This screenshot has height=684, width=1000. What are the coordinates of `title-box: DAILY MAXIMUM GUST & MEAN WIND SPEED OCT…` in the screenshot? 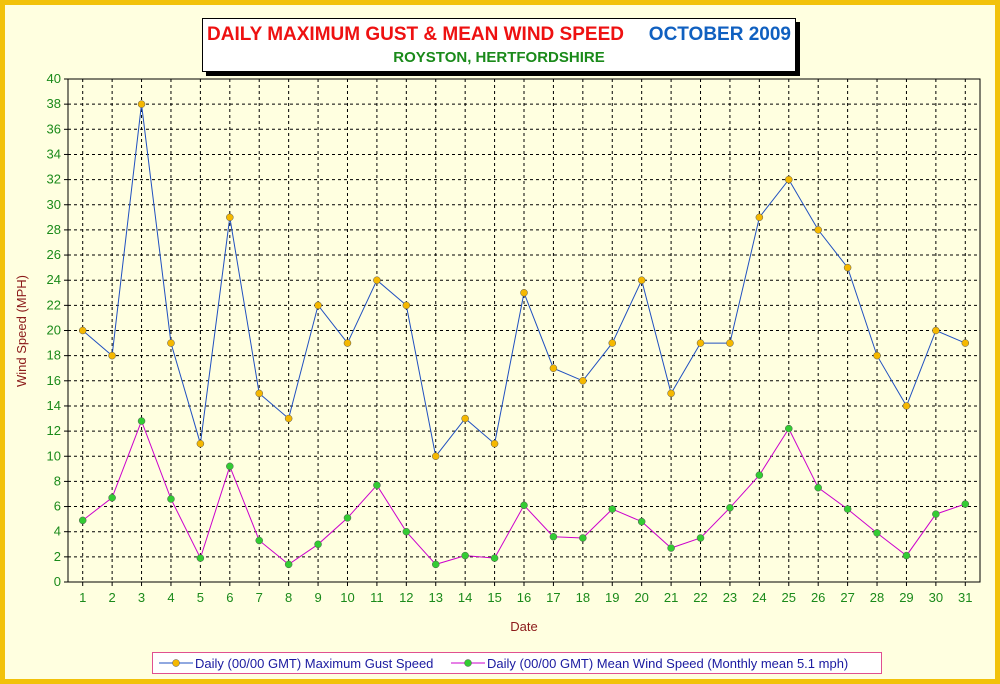 It's located at (499, 45).